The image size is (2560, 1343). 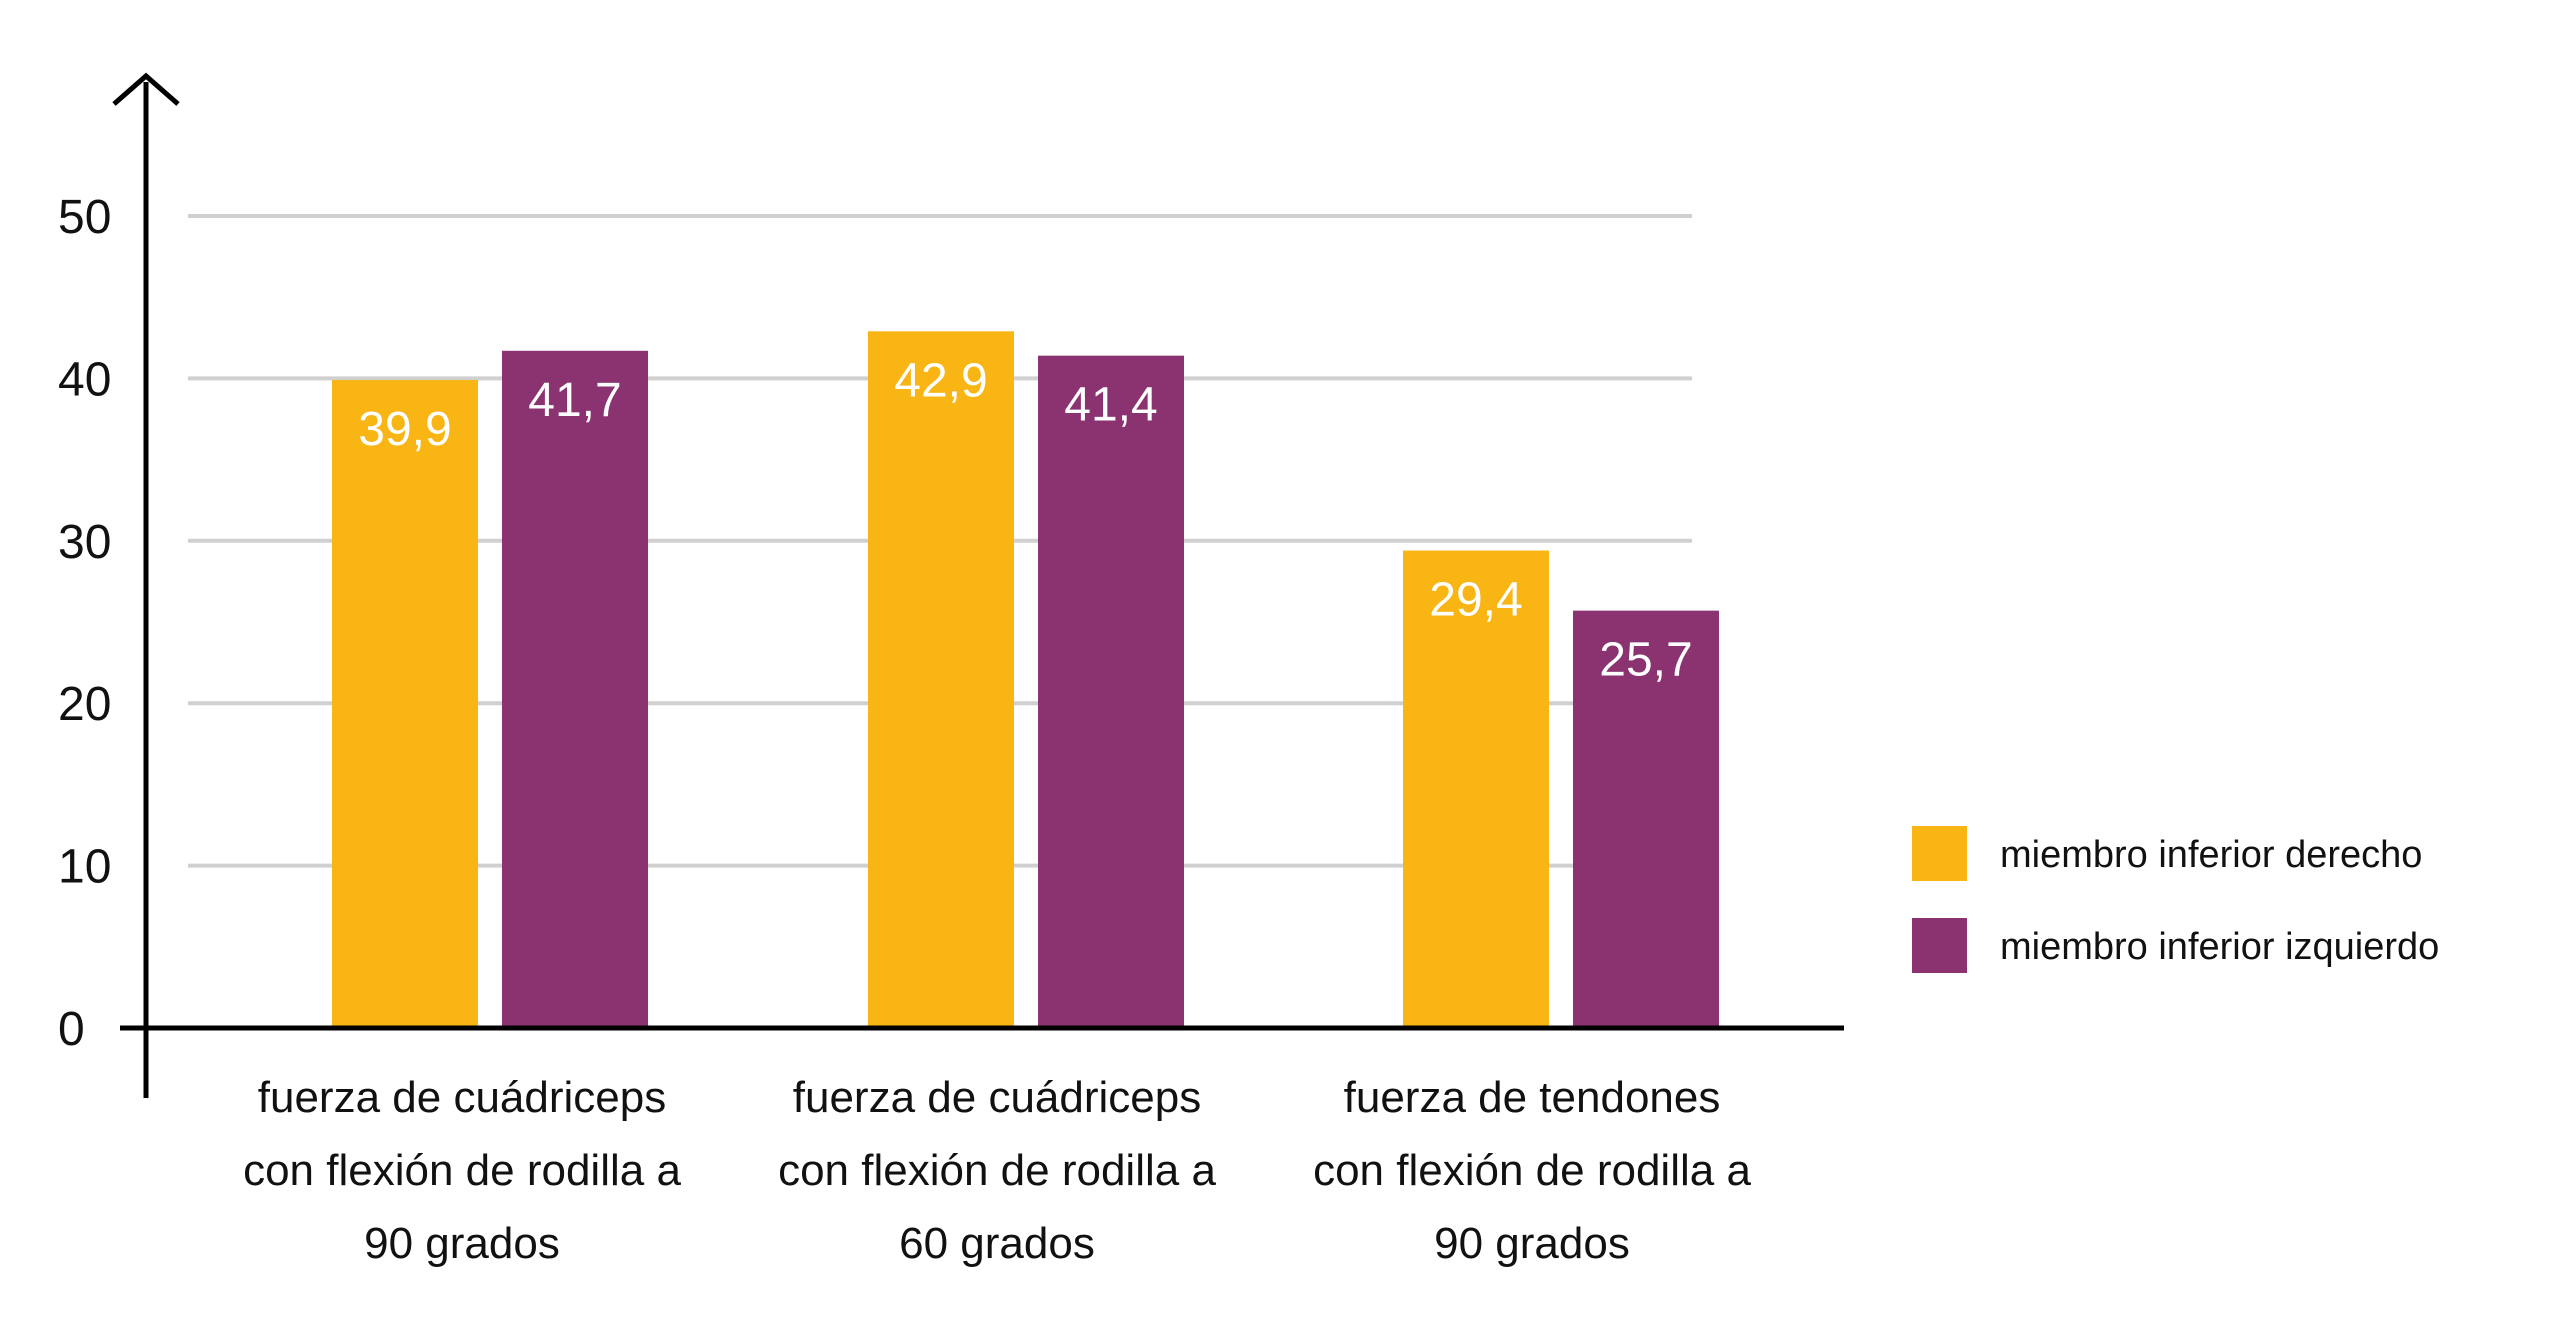 What do you see at coordinates (462, 1243) in the screenshot?
I see `x-category-label-0-line-2: 90 grados` at bounding box center [462, 1243].